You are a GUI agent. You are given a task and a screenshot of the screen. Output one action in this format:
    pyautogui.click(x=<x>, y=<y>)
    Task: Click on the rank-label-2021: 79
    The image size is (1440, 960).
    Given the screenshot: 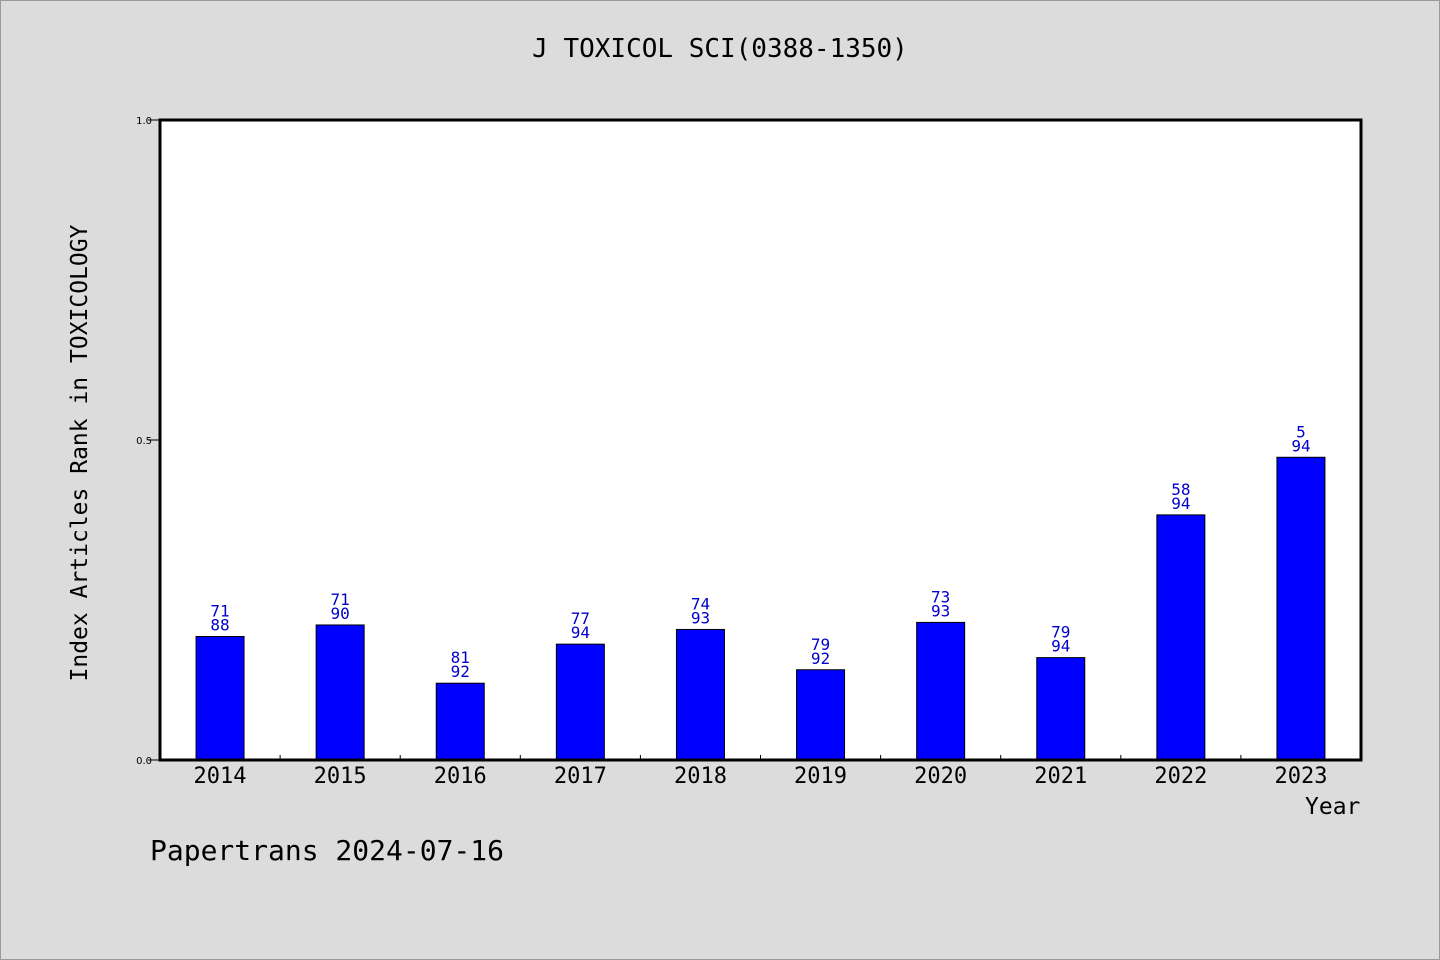 What is the action you would take?
    pyautogui.click(x=1060, y=632)
    